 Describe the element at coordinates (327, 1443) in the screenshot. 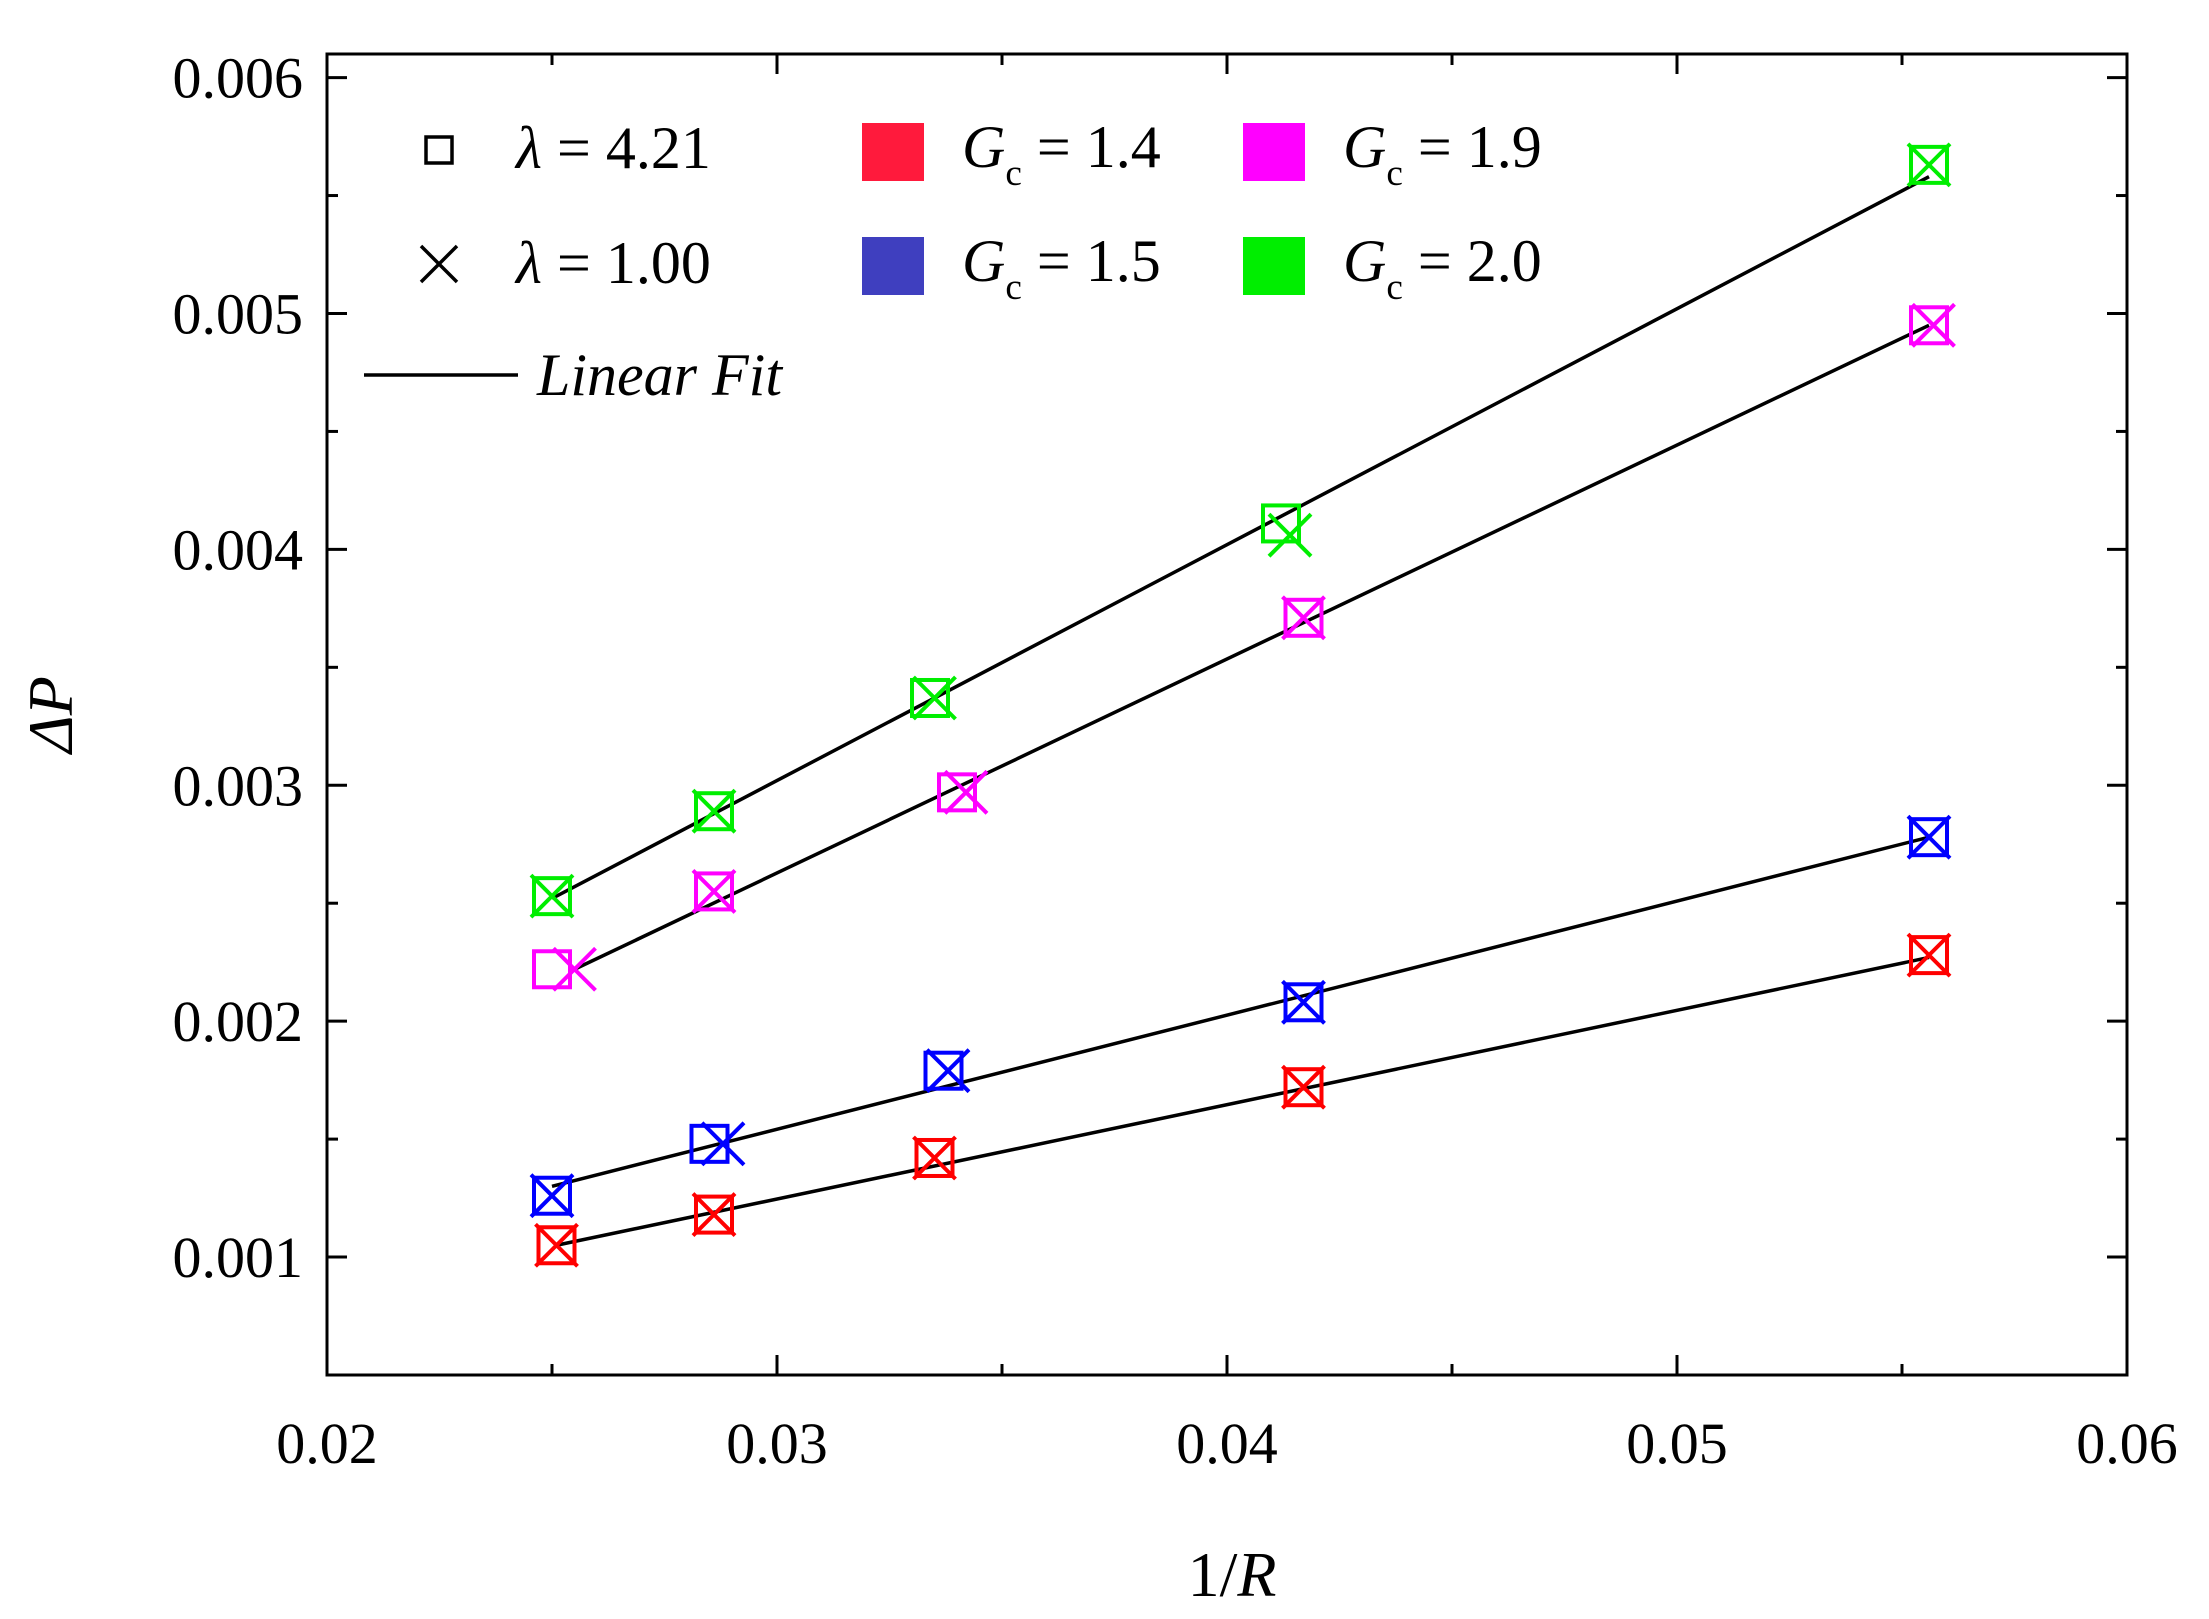

I see `x-tick-label: 0.02` at that location.